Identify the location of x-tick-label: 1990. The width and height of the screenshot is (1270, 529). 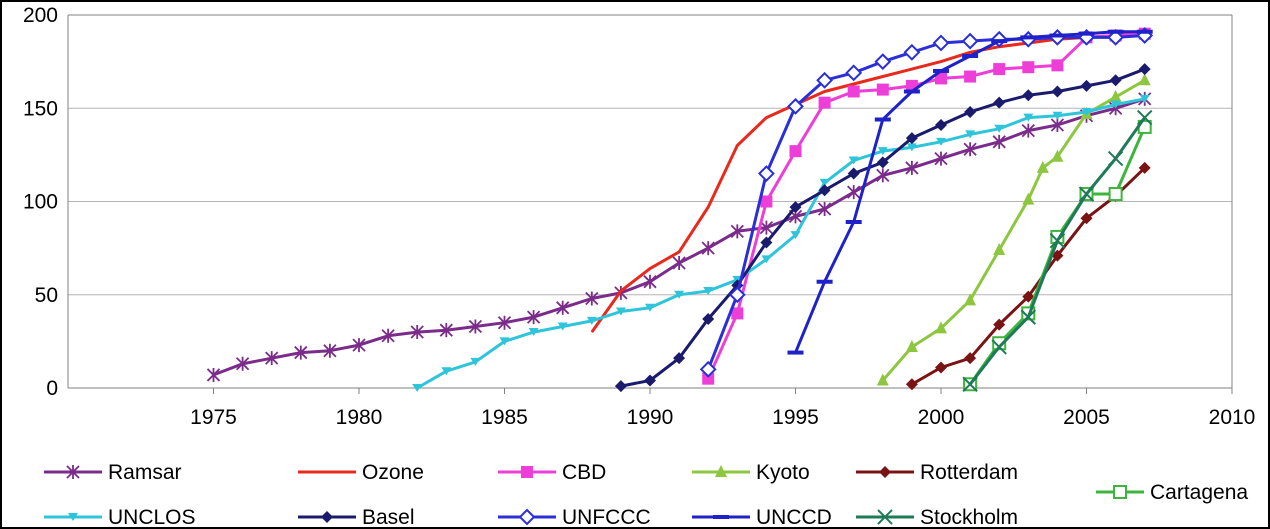
(650, 417).